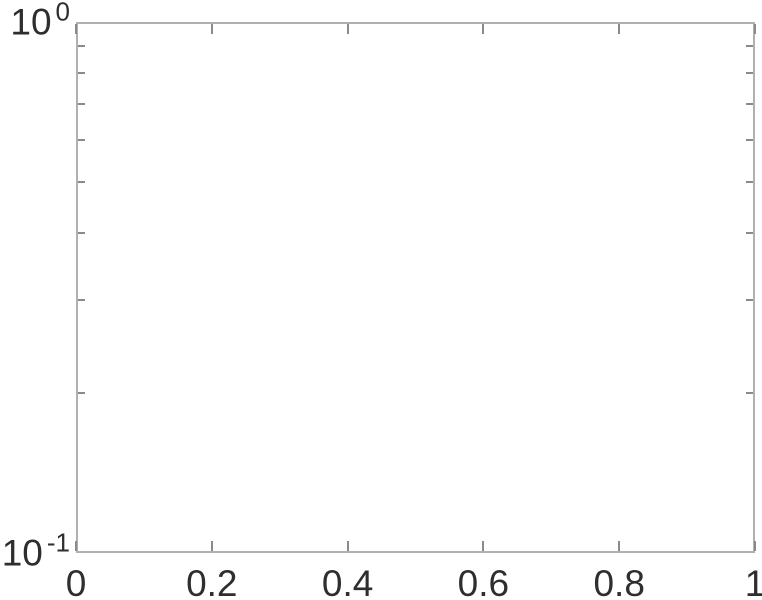  Describe the element at coordinates (753, 581) in the screenshot. I see `x-tick-label: 1` at that location.